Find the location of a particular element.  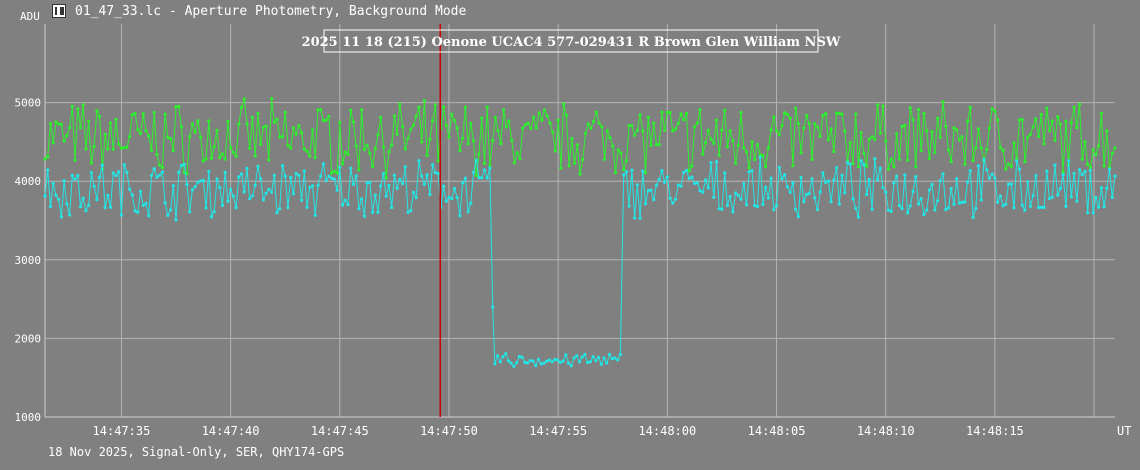

app-icon is located at coordinates (59, 11).